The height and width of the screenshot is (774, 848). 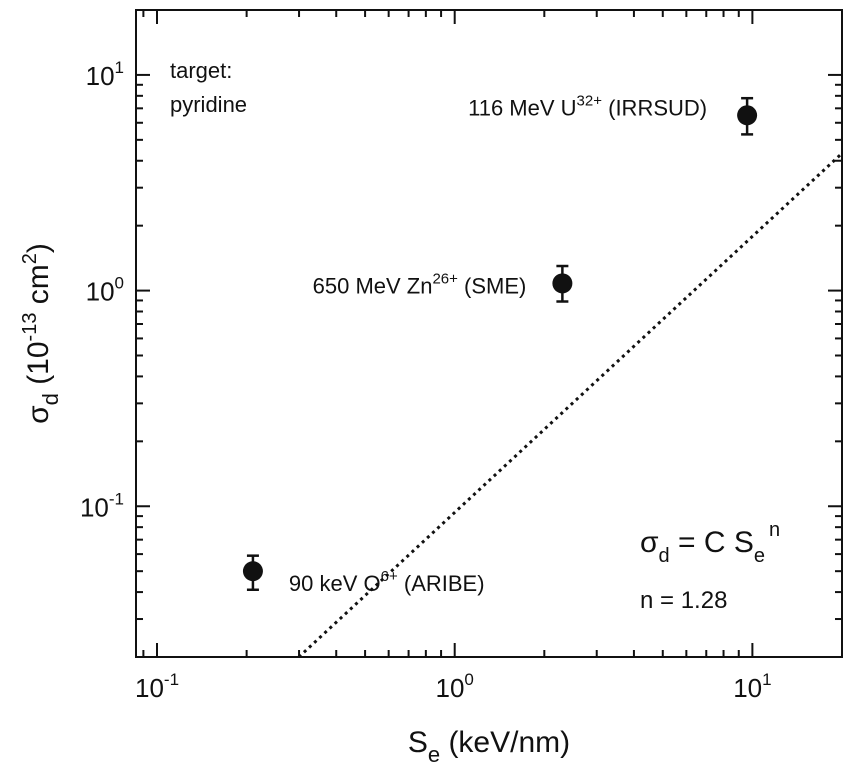 I want to click on point-label: 90 keV O6+ (ARIBE), so click(x=387, y=582).